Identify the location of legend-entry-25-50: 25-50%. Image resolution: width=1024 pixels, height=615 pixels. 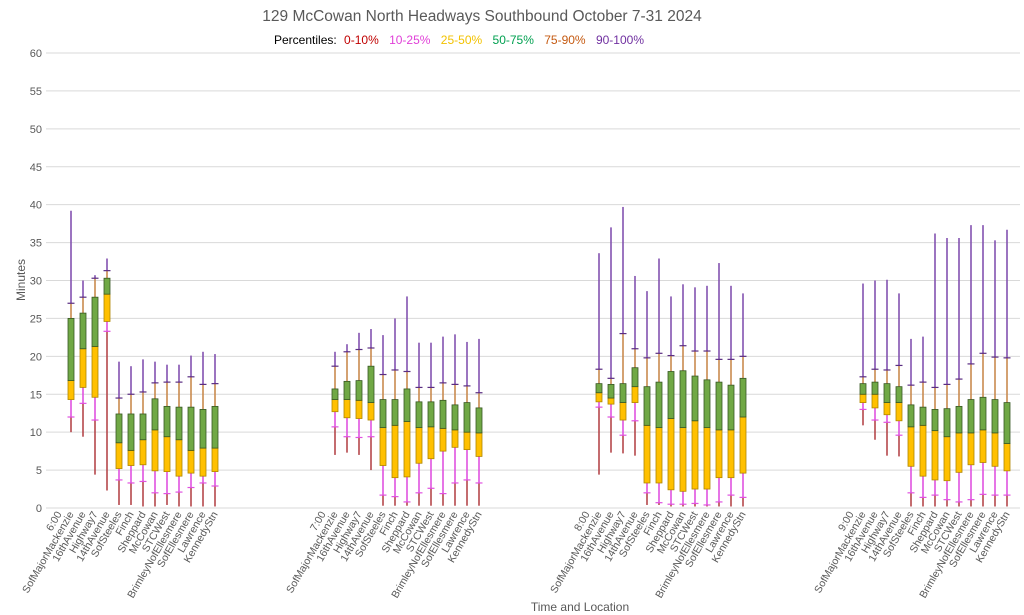
(461, 40).